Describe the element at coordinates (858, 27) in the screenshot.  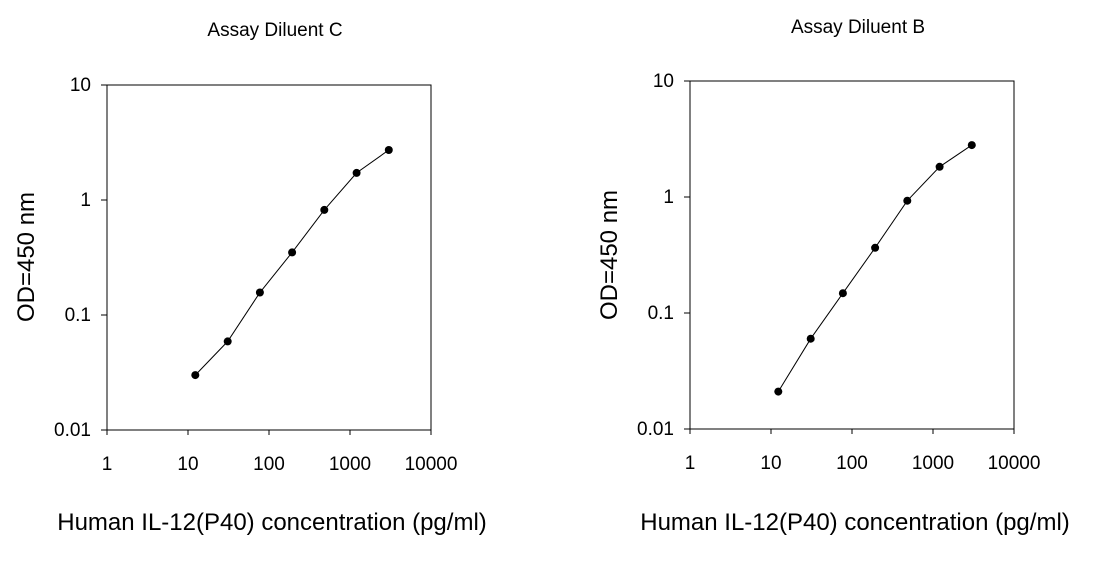
I see `chart-title: Assay Diluent B` at that location.